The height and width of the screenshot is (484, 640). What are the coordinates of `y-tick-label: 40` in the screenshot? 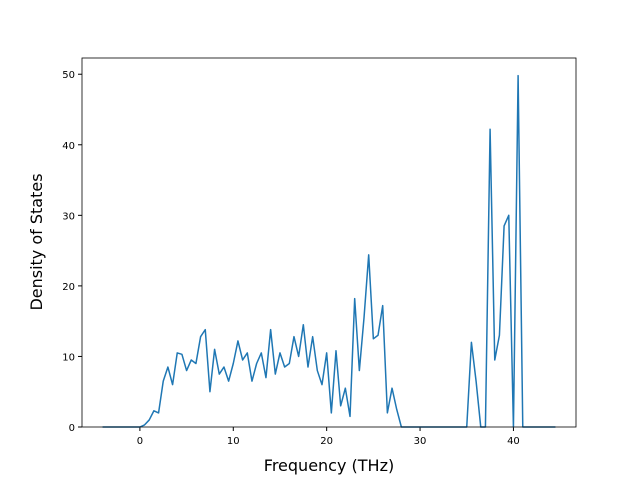 It's located at (68, 146).